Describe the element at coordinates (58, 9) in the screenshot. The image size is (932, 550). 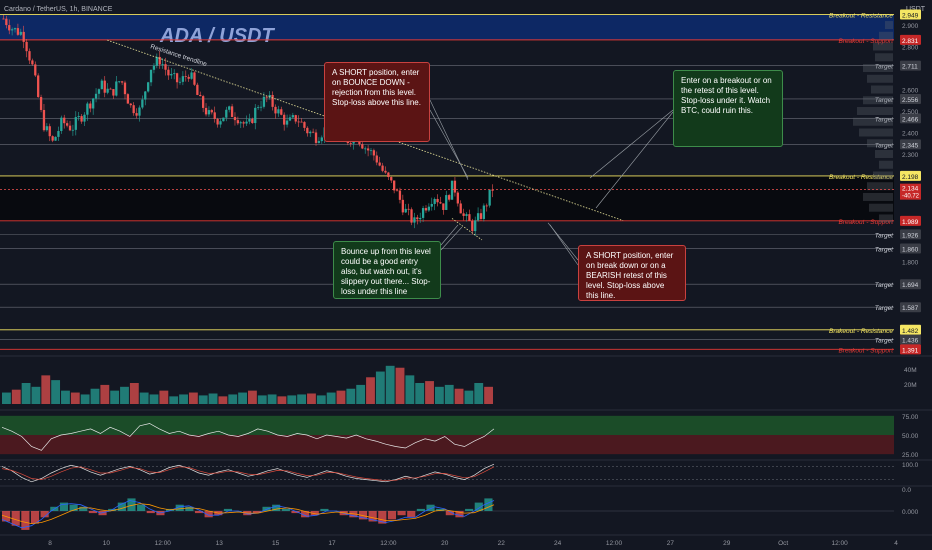
I see `symbol-info: Cardano / TetherUS, 1h, BINANCE` at that location.